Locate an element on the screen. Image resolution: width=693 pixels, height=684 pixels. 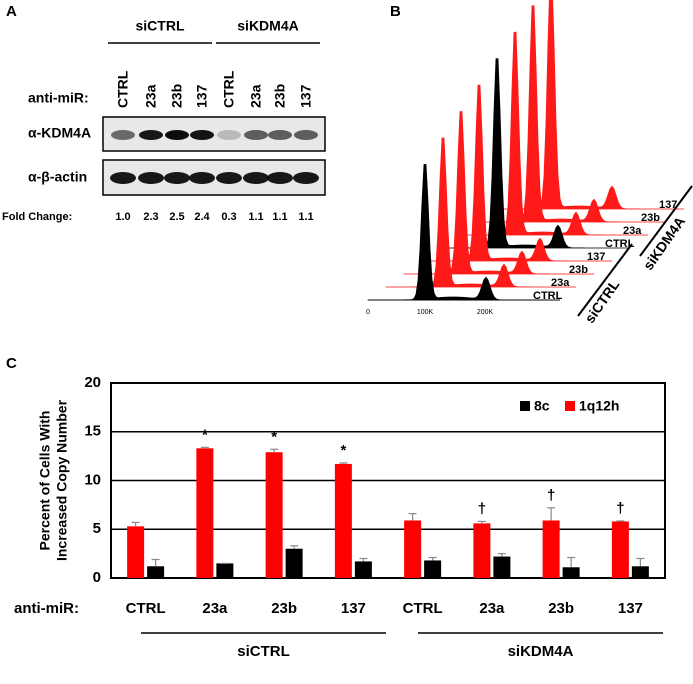
x-tick-label: 200K is located at coordinates (485, 312).